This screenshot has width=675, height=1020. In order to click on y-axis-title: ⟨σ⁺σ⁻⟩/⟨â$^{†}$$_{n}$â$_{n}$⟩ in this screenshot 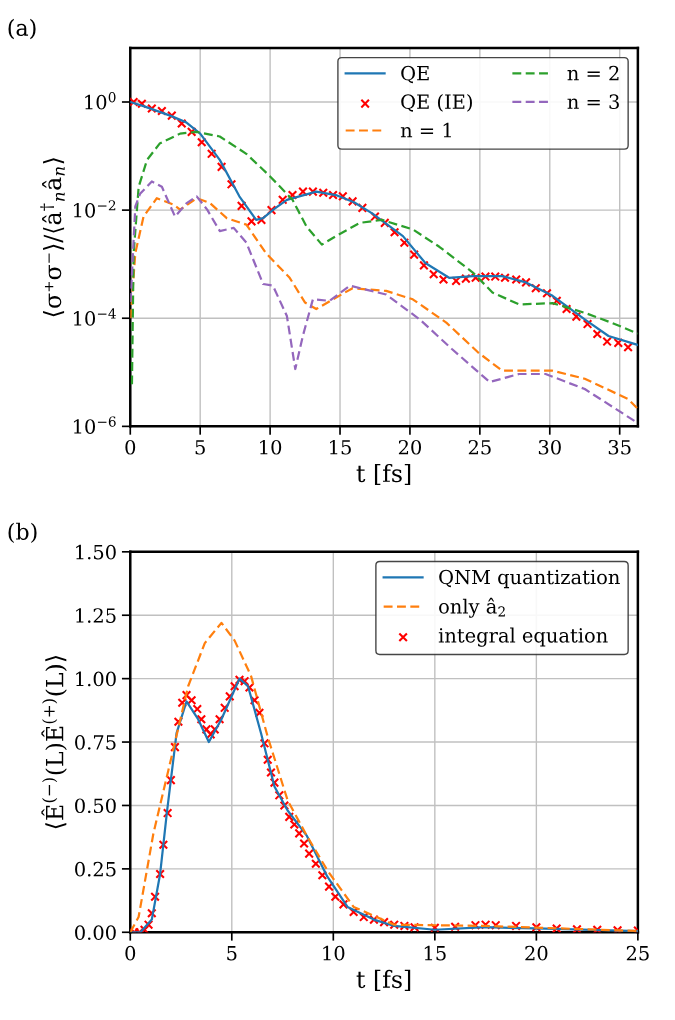, I will do `click(52, 237)`.